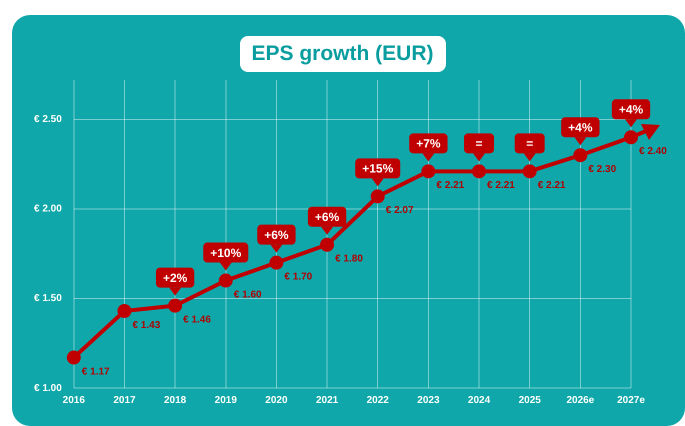  What do you see at coordinates (530, 400) in the screenshot?
I see `x-tick-label: 2025` at bounding box center [530, 400].